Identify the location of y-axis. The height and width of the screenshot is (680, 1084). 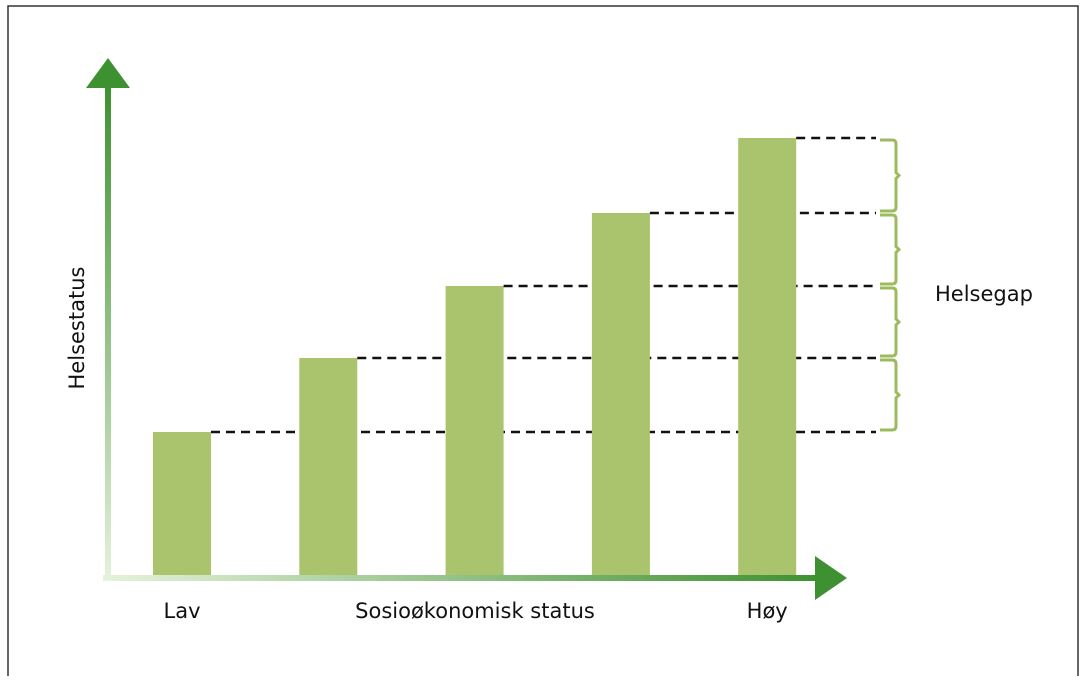
(108, 333).